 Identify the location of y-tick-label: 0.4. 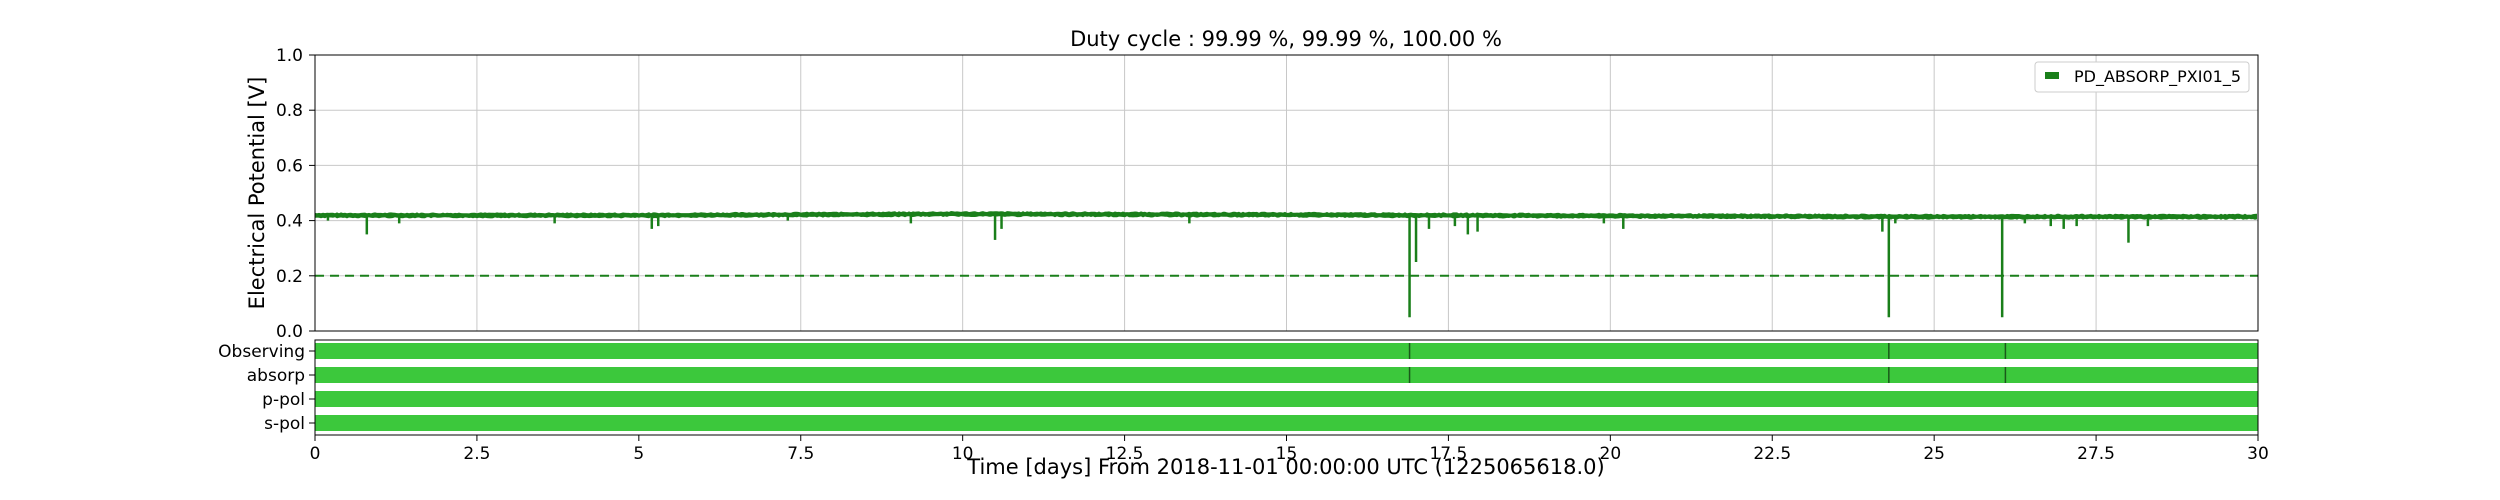
(289, 222).